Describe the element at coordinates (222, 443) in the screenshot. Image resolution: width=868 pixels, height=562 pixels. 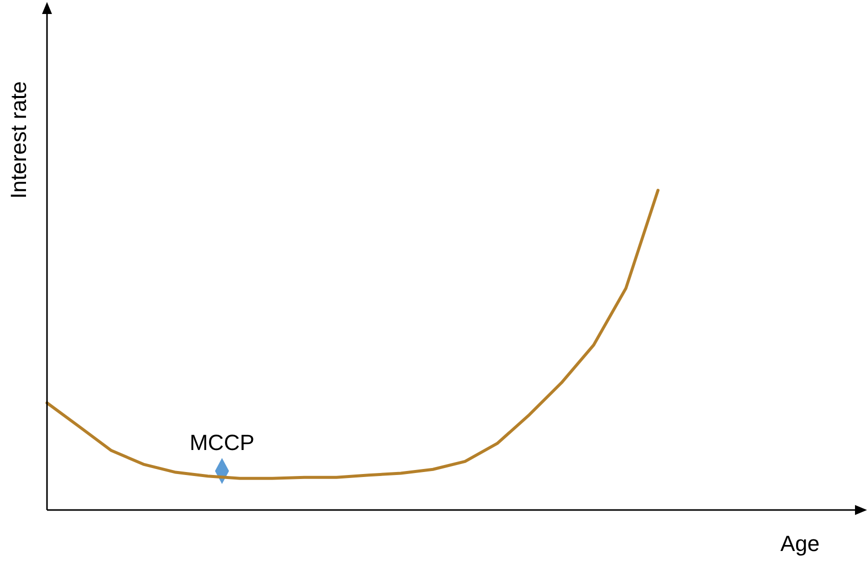
I see `annotation: MCCP` at that location.